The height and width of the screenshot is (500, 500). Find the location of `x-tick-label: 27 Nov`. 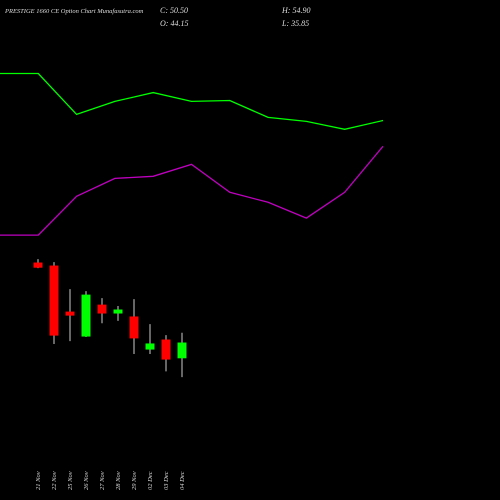

x-tick-label: 27 Nov is located at coordinates (102, 480).